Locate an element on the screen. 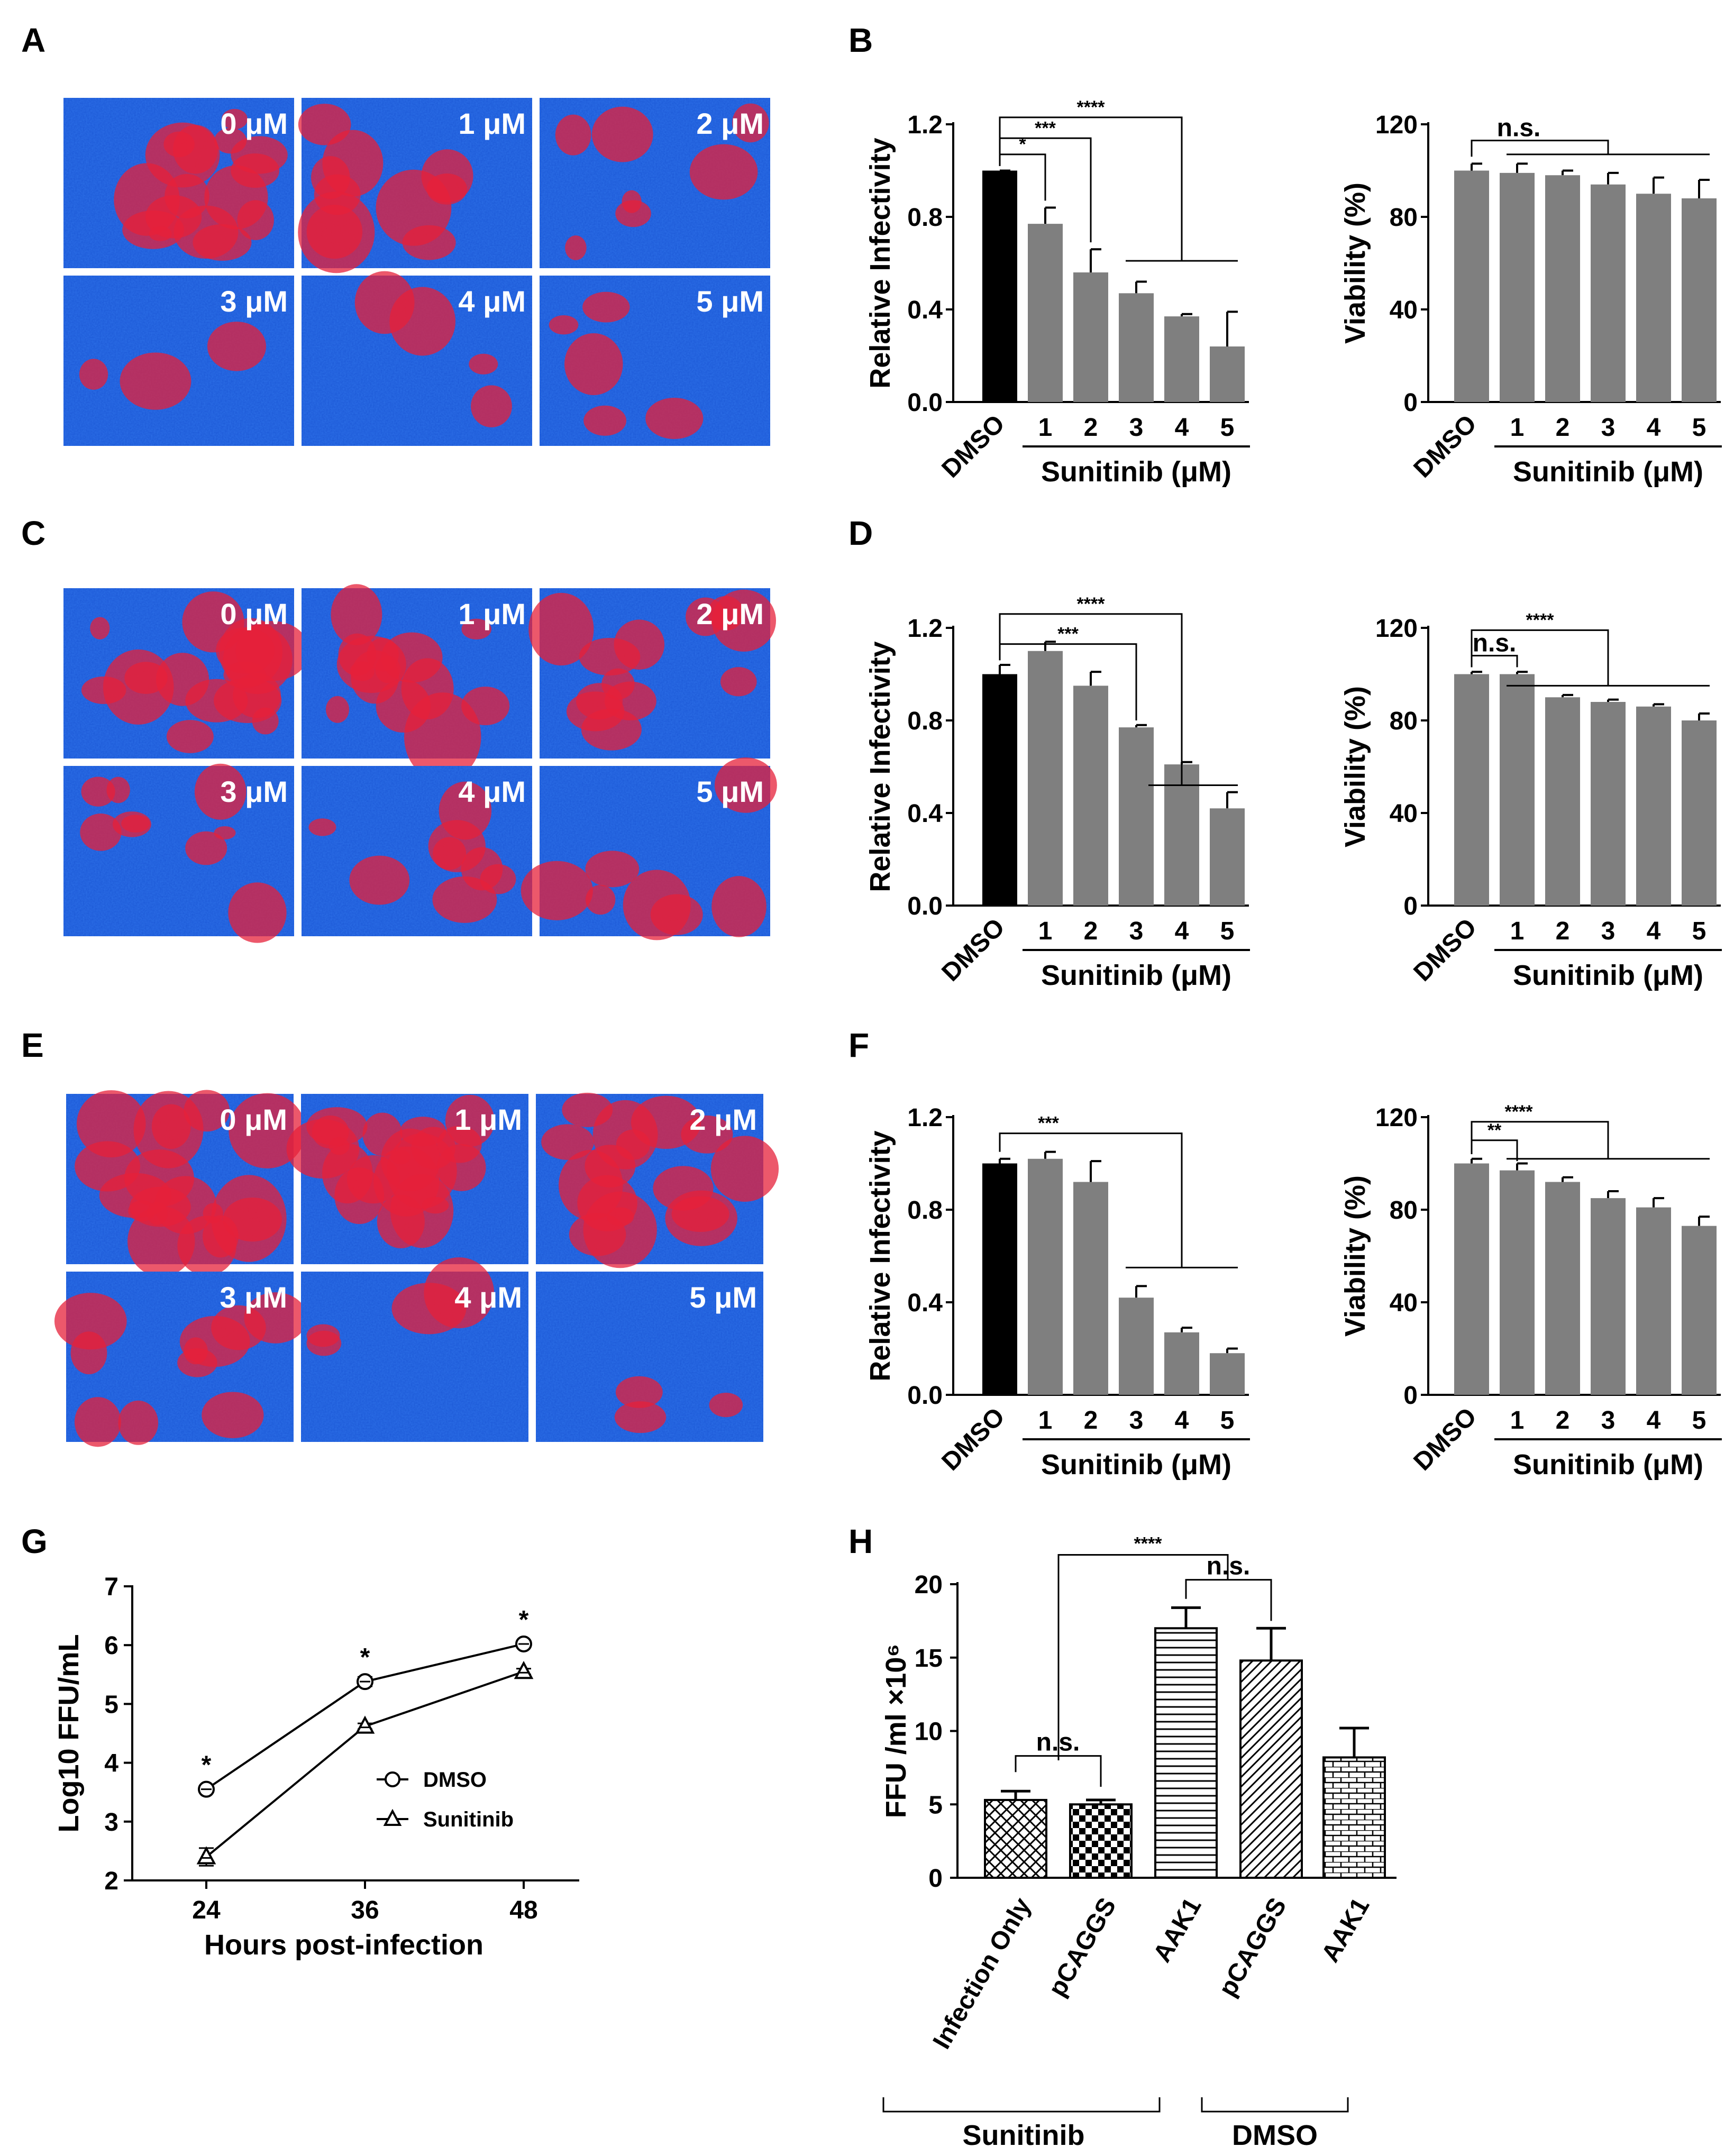 This screenshot has width=1734, height=2156. x-tick-label: AAK1 is located at coordinates (1178, 1930).